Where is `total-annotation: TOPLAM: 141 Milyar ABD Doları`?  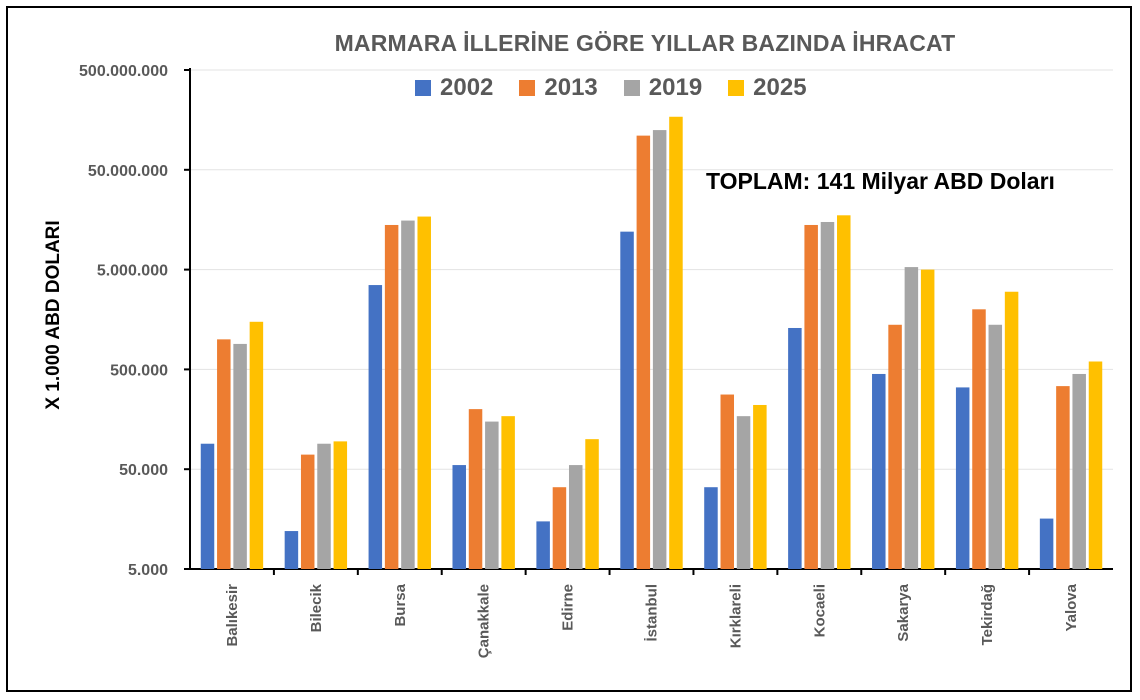 total-annotation: TOPLAM: 141 Milyar ABD Doları is located at coordinates (880, 181).